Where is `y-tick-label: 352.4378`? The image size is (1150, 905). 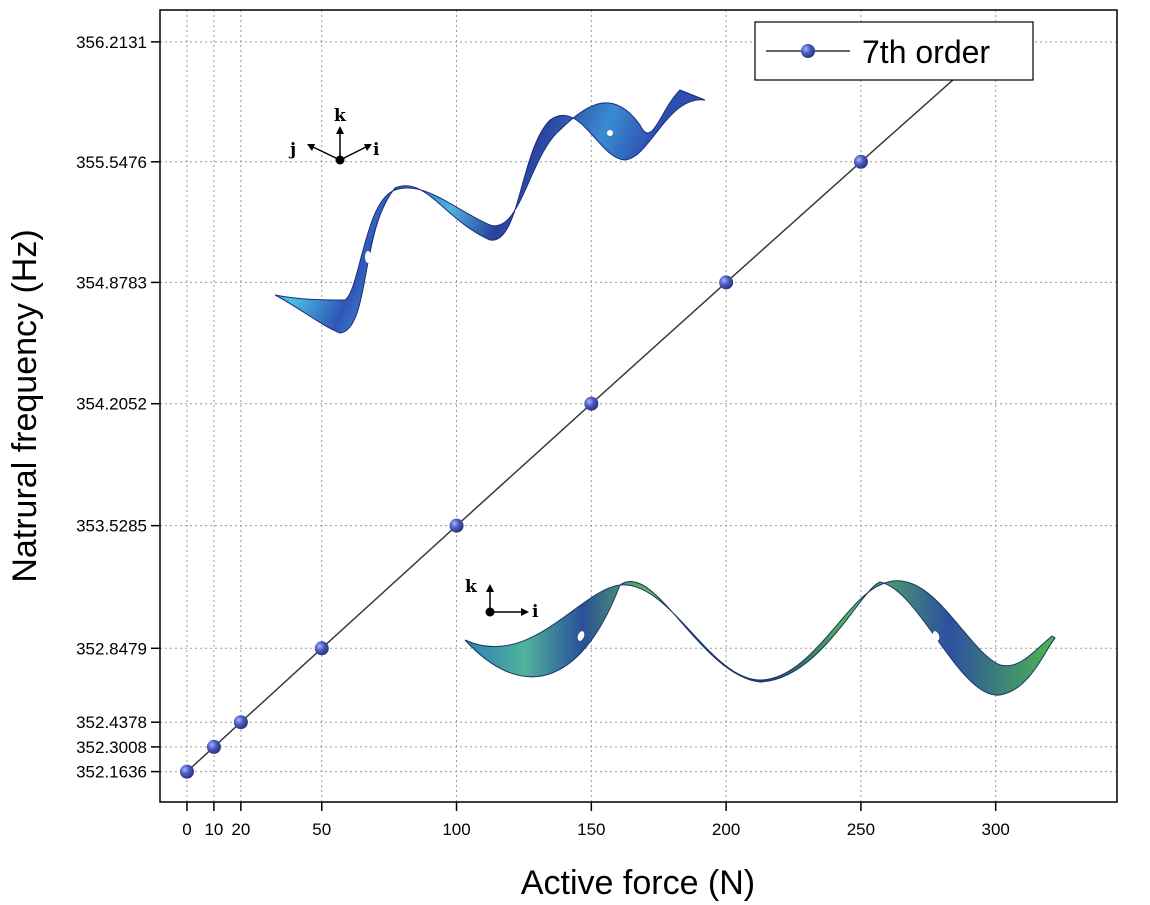 y-tick-label: 352.4378 is located at coordinates (111, 722).